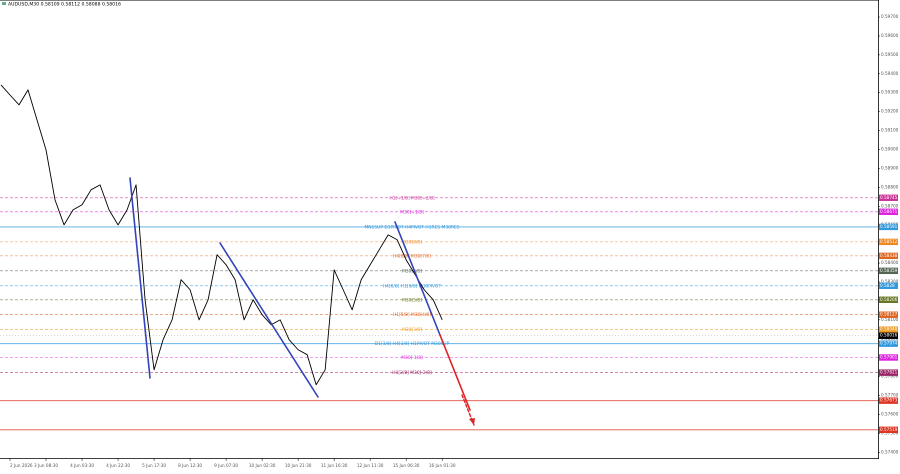 The width and height of the screenshot is (900, 474). Describe the element at coordinates (890, 319) in the screenshot. I see `y-tick-label: 0.58100` at that location.